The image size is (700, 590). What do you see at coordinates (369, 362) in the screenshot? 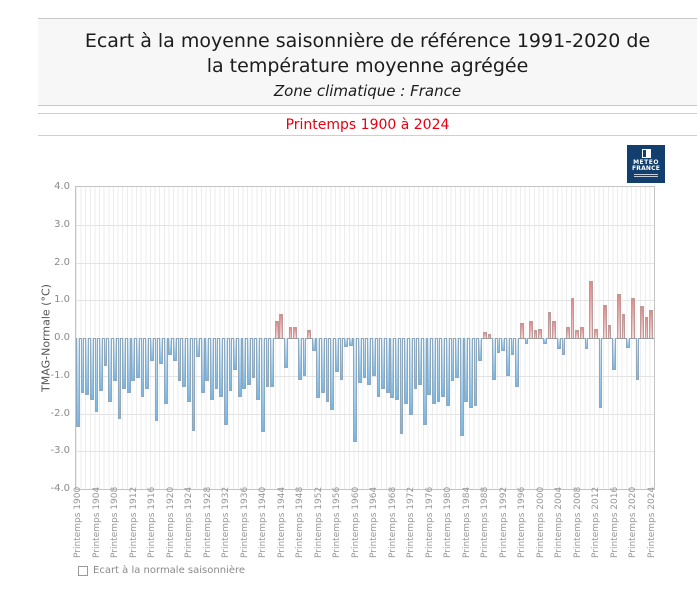
I see `bar-1963` at bounding box center [369, 362].